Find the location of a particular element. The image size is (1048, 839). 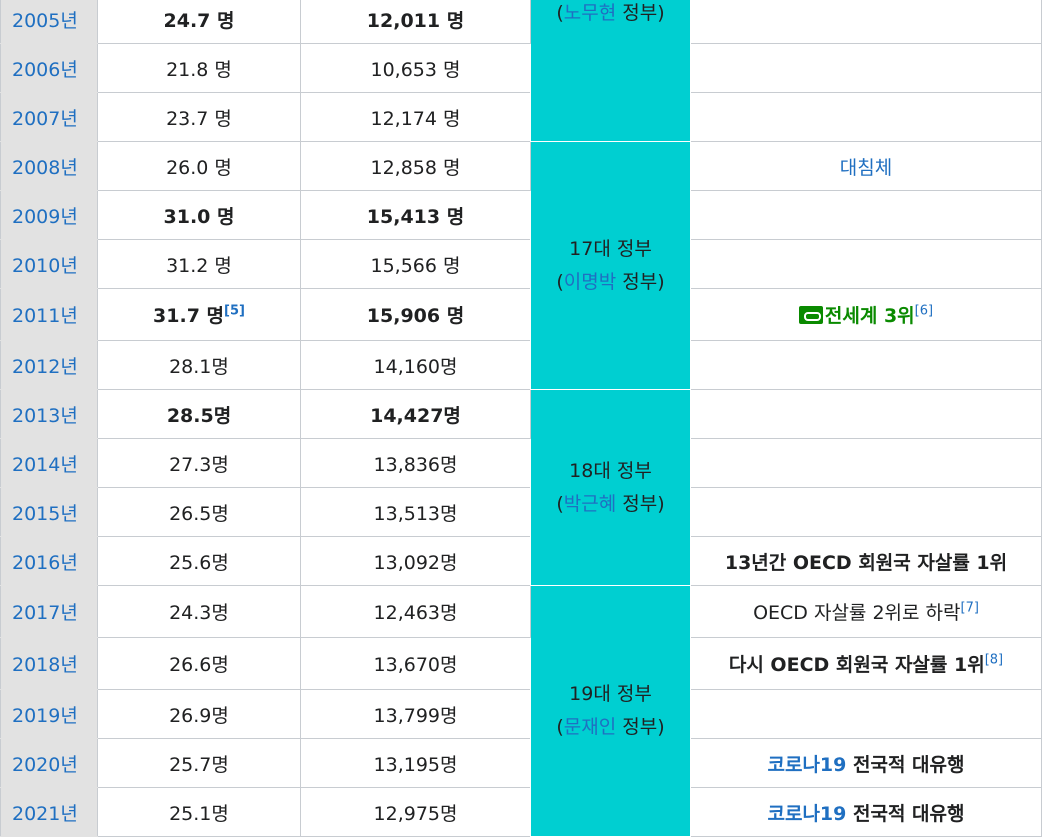

count: 12,858 명 is located at coordinates (415, 167).